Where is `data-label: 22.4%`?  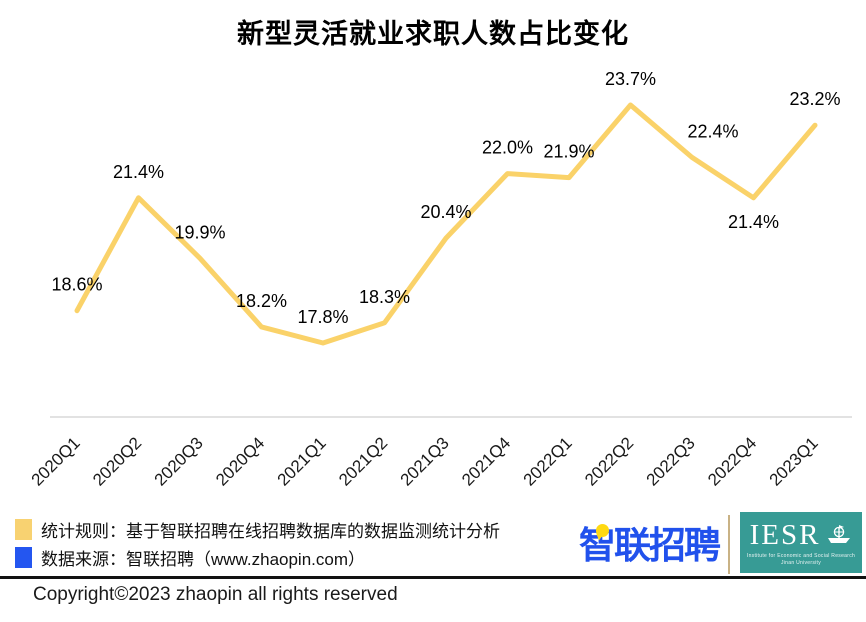 data-label: 22.4% is located at coordinates (712, 131).